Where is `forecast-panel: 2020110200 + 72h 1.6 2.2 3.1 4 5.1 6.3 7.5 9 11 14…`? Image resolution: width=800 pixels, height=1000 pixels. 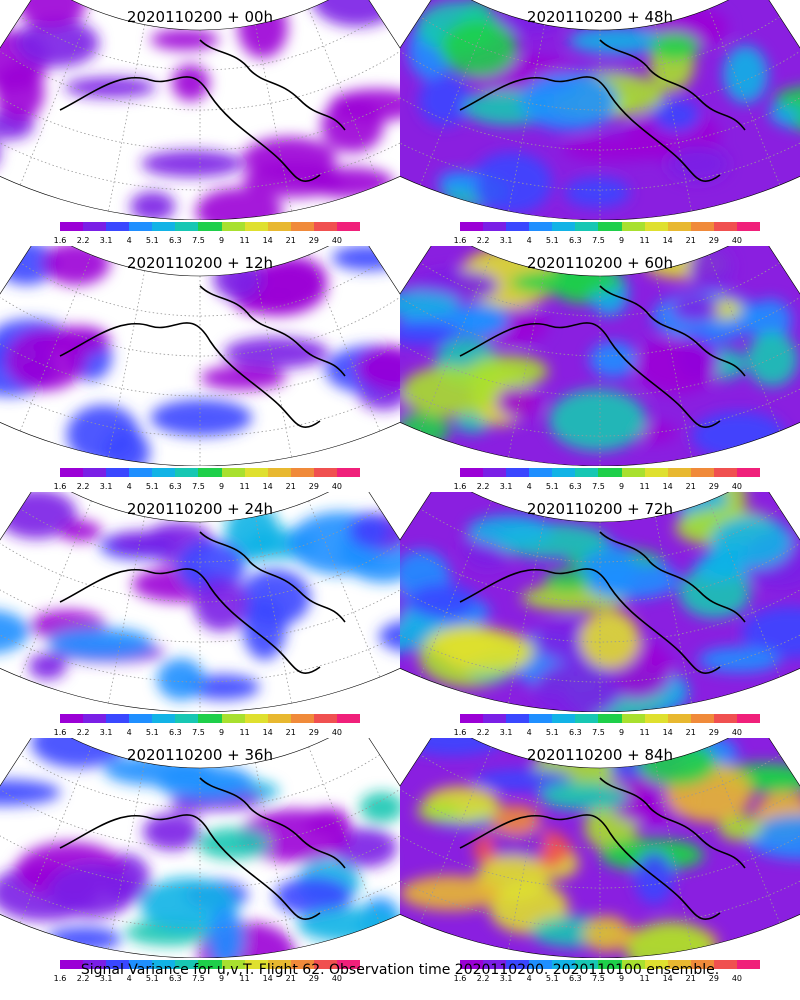 forecast-panel: 2020110200 + 72h 1.6 2.2 3.1 4 5.1 6.3 7.5 9 11 14… is located at coordinates (600, 615).